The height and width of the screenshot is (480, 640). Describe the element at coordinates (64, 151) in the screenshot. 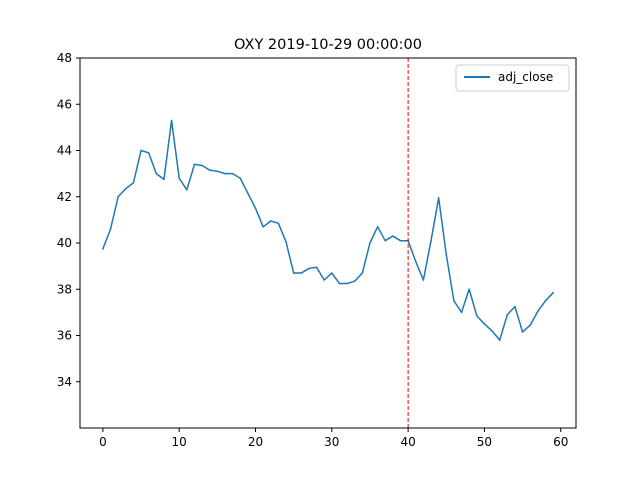

I see `y-tick-label: 44` at that location.